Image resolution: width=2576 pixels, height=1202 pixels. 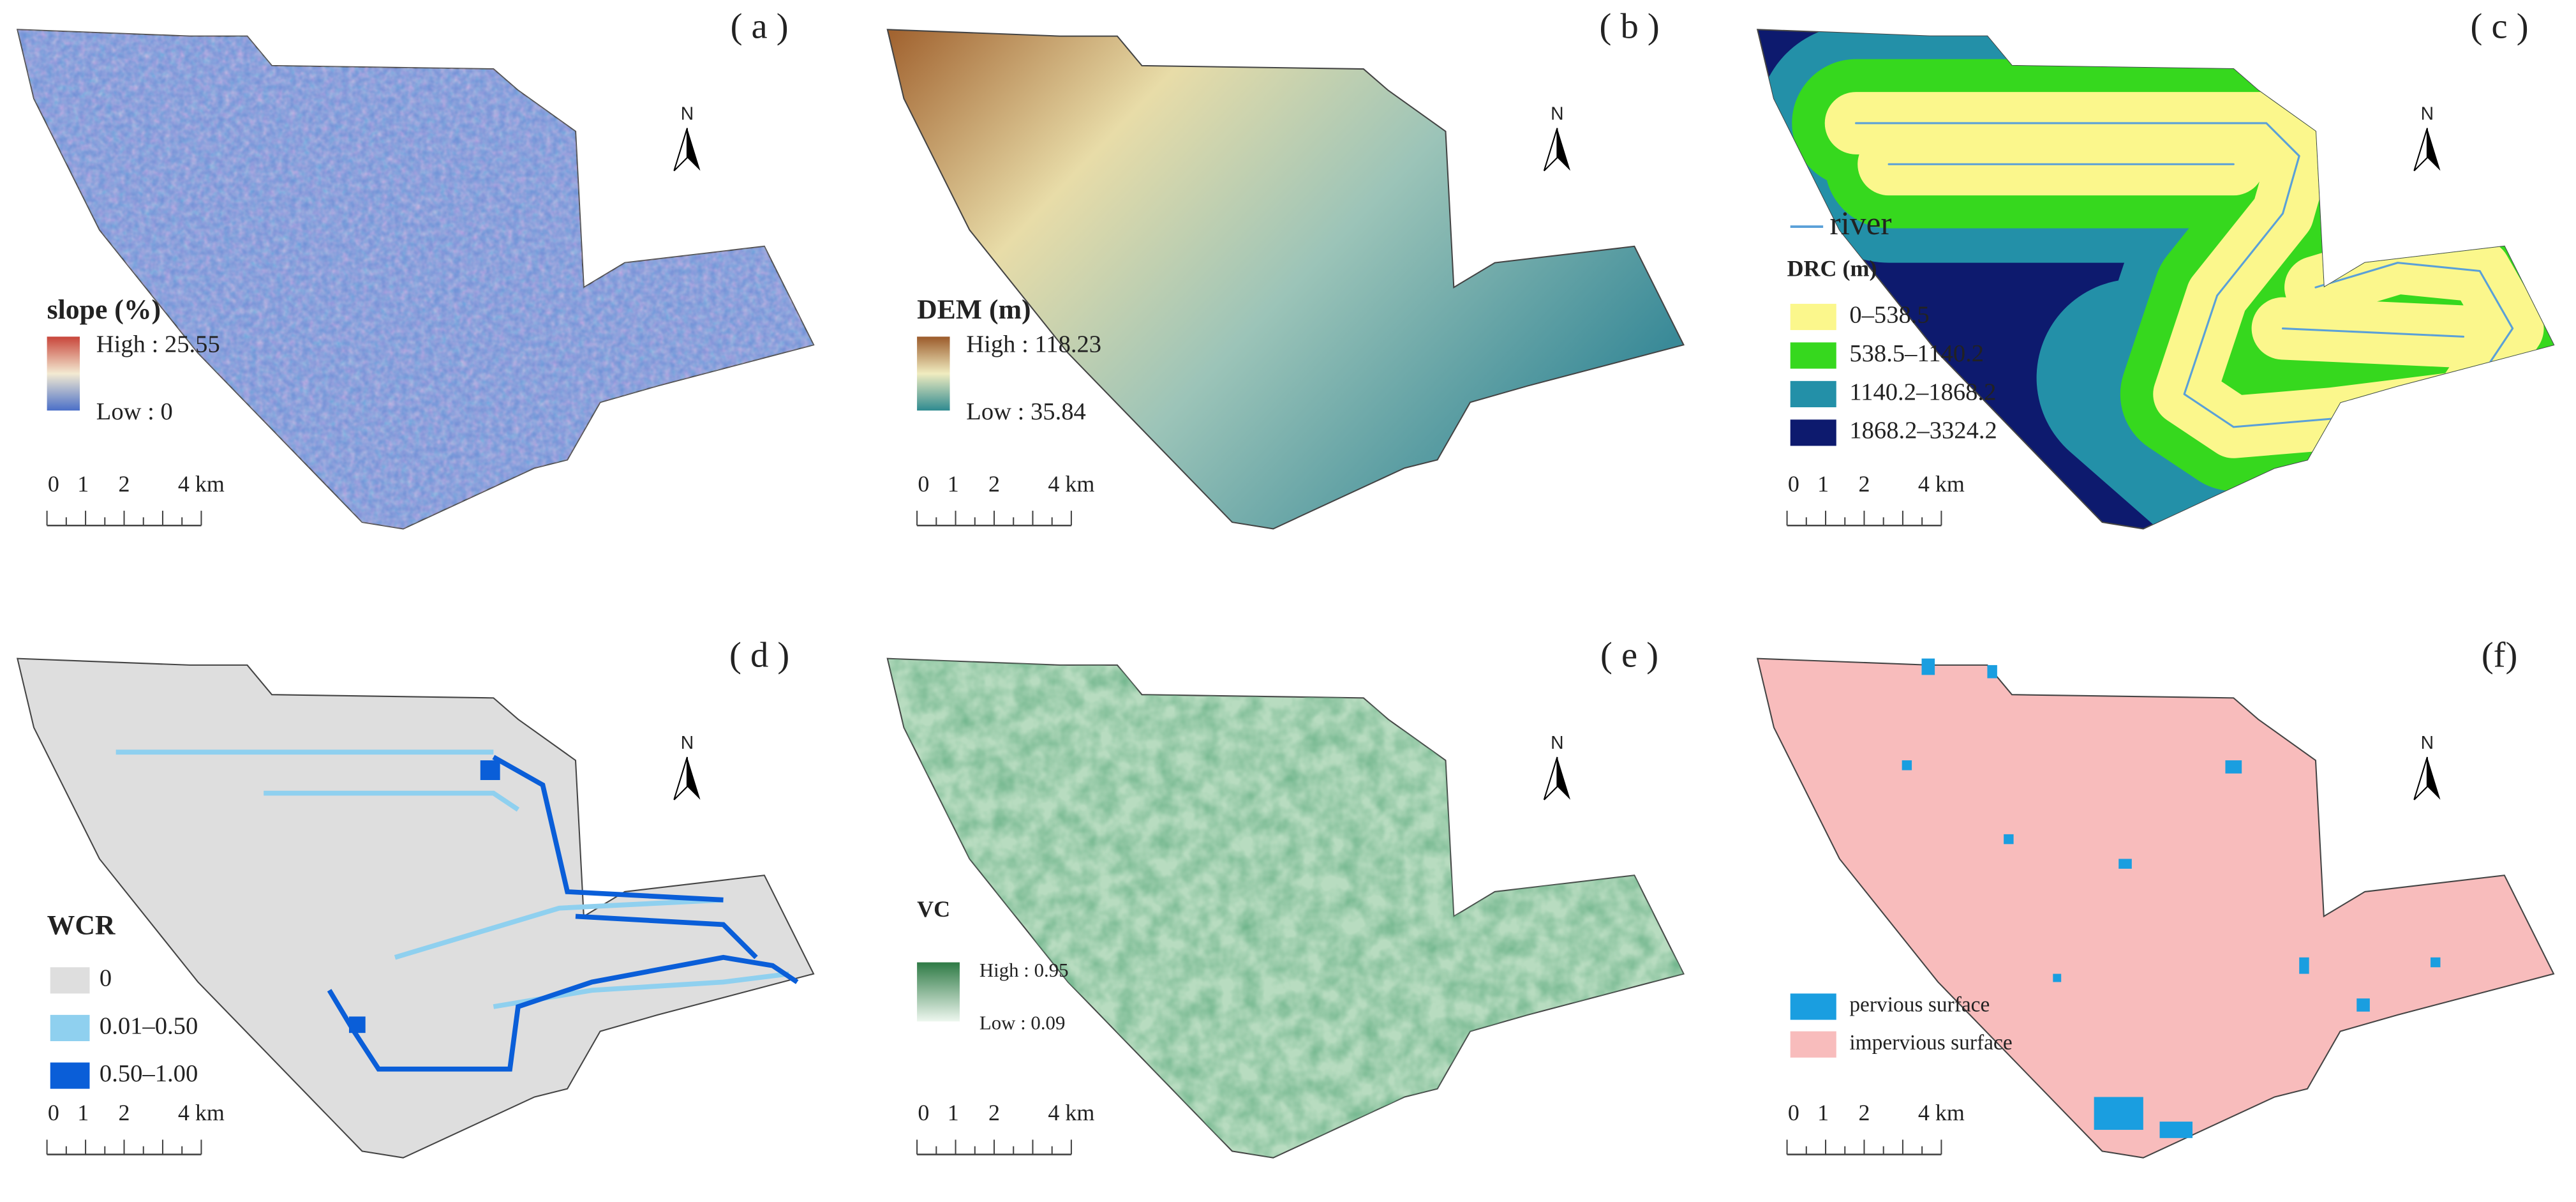 What do you see at coordinates (759, 655) in the screenshot?
I see `panel-label: ( d )` at bounding box center [759, 655].